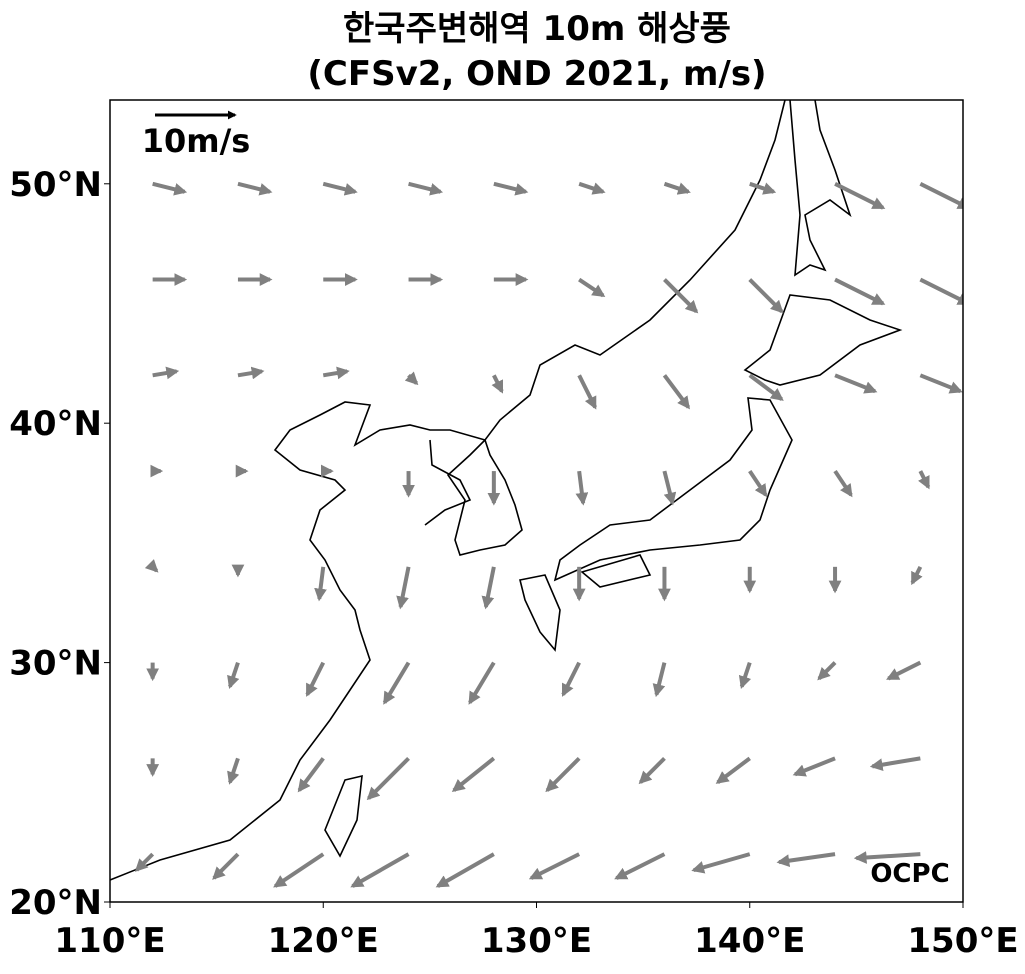 The width and height of the screenshot is (1025, 974). Describe the element at coordinates (196, 141) in the screenshot. I see `reference-label: 10m/s` at that location.